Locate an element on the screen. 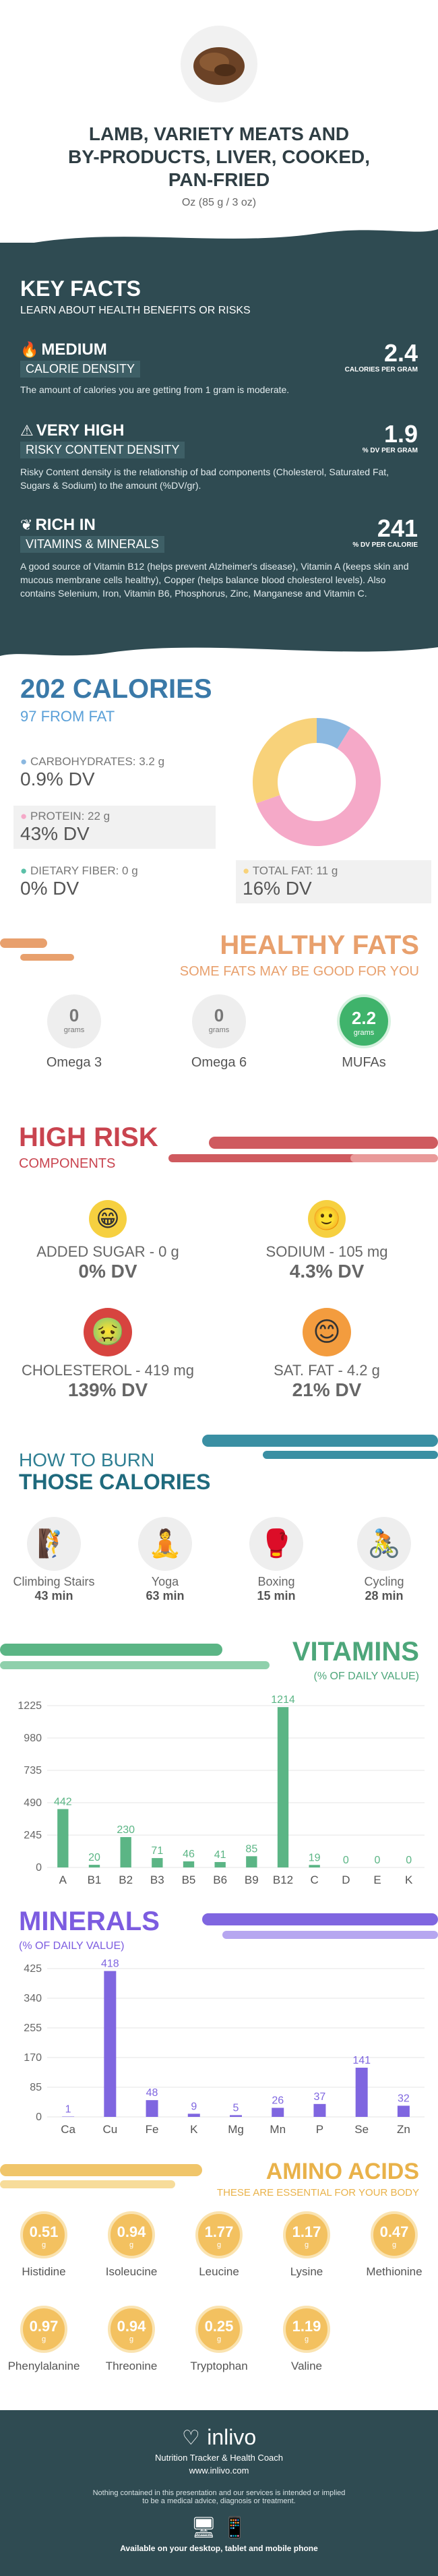 Image resolution: width=438 pixels, height=2576 pixels. amino-leucine: 1.77 g Leucine is located at coordinates (219, 2245).